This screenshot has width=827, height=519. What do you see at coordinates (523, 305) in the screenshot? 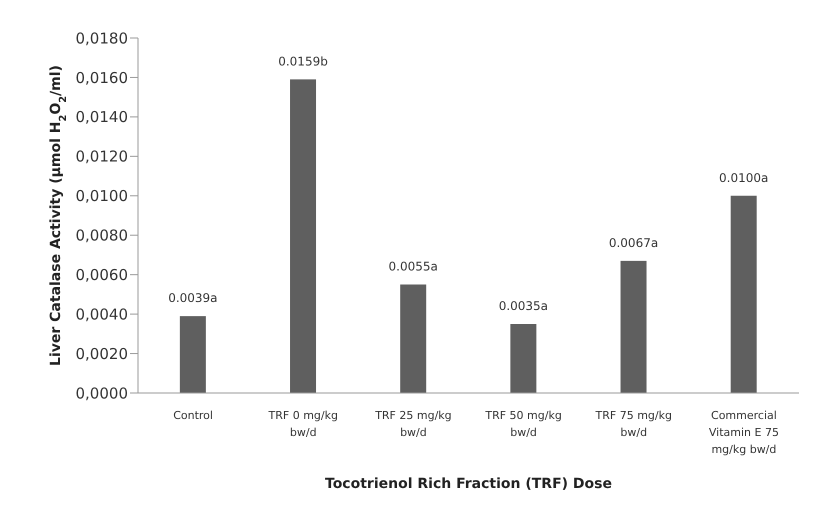
I see `data-label: 0.0035a` at bounding box center [523, 305].